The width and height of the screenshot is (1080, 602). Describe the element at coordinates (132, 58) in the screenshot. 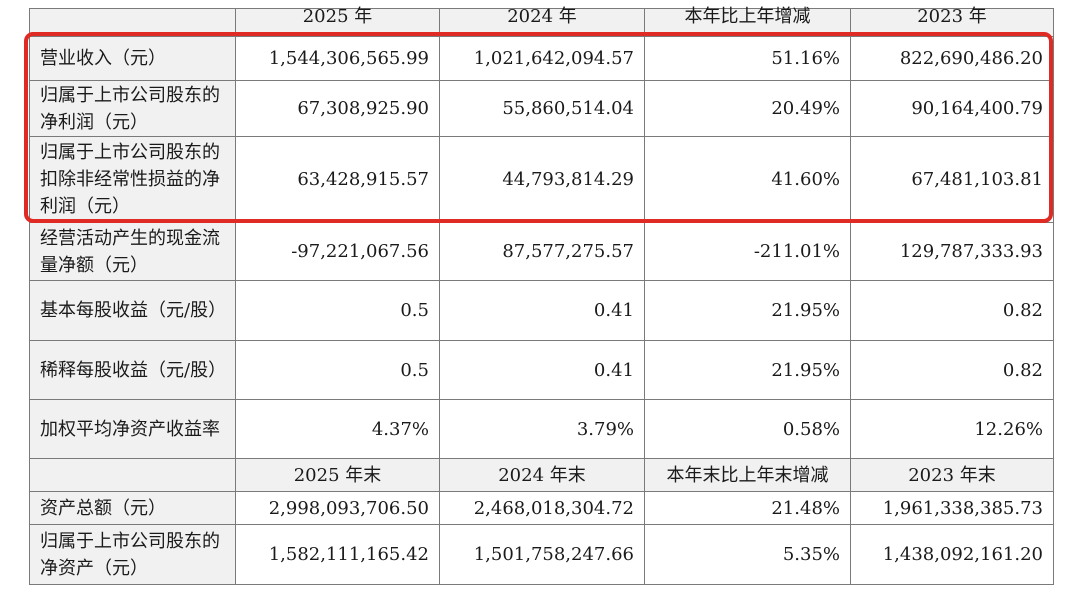

I see `row-label: 营业收入（元）` at that location.